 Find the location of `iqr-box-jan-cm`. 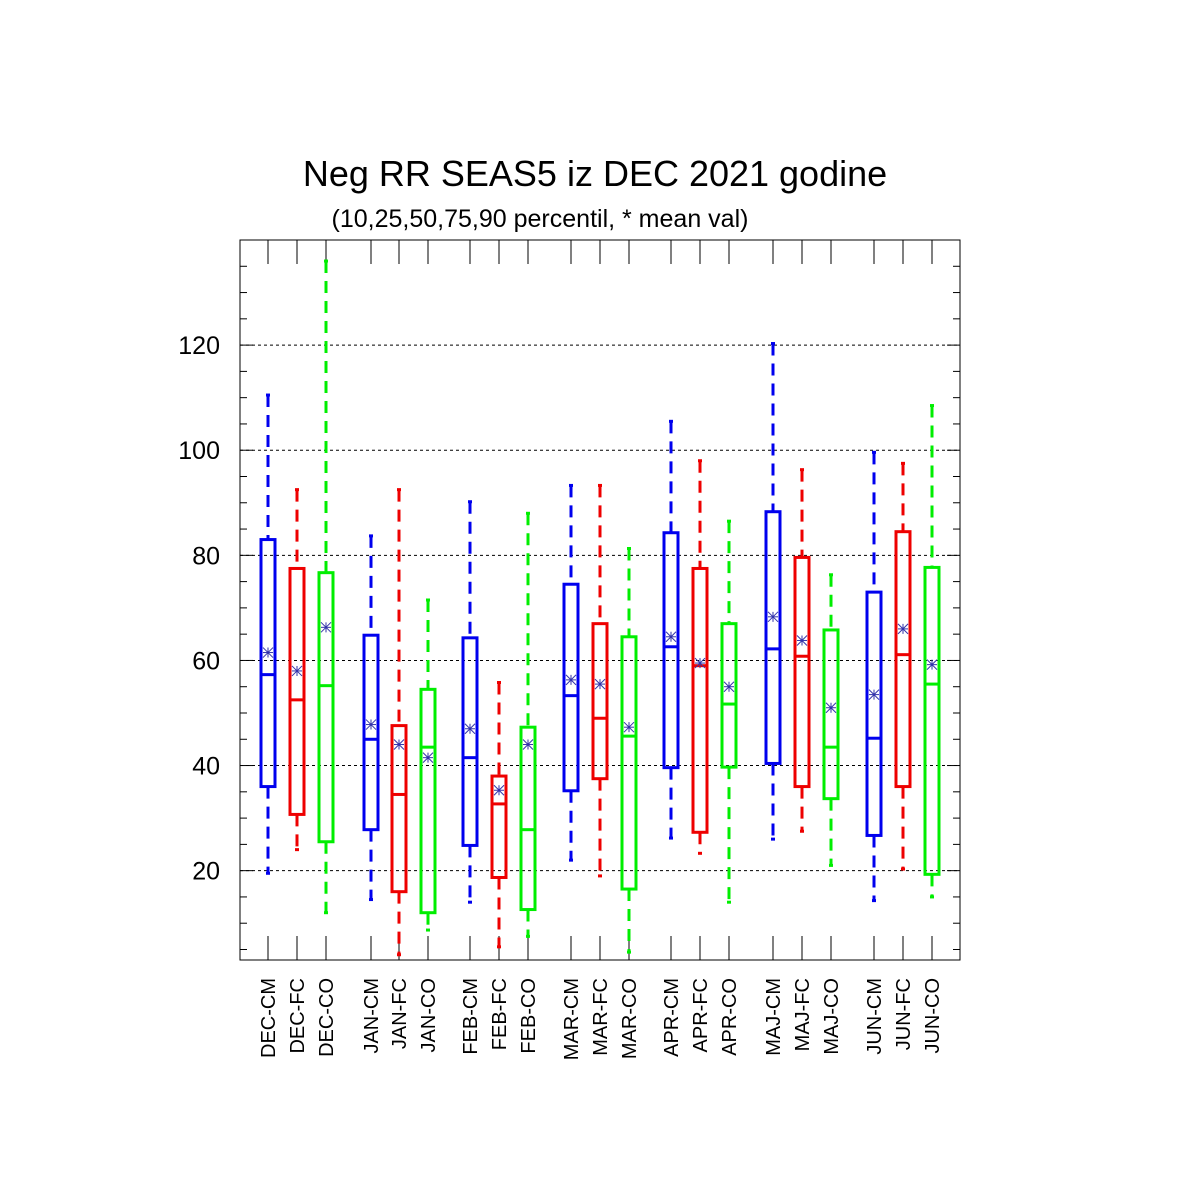

iqr-box-jan-cm is located at coordinates (371, 732).